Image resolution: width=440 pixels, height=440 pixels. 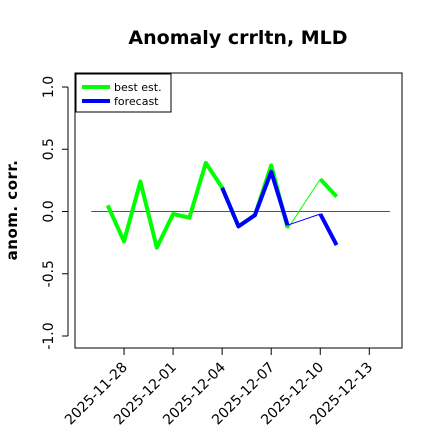 I want to click on y-axis: -1.0 -0.5 0.0 0.5 1.0, so click(x=55, y=213).